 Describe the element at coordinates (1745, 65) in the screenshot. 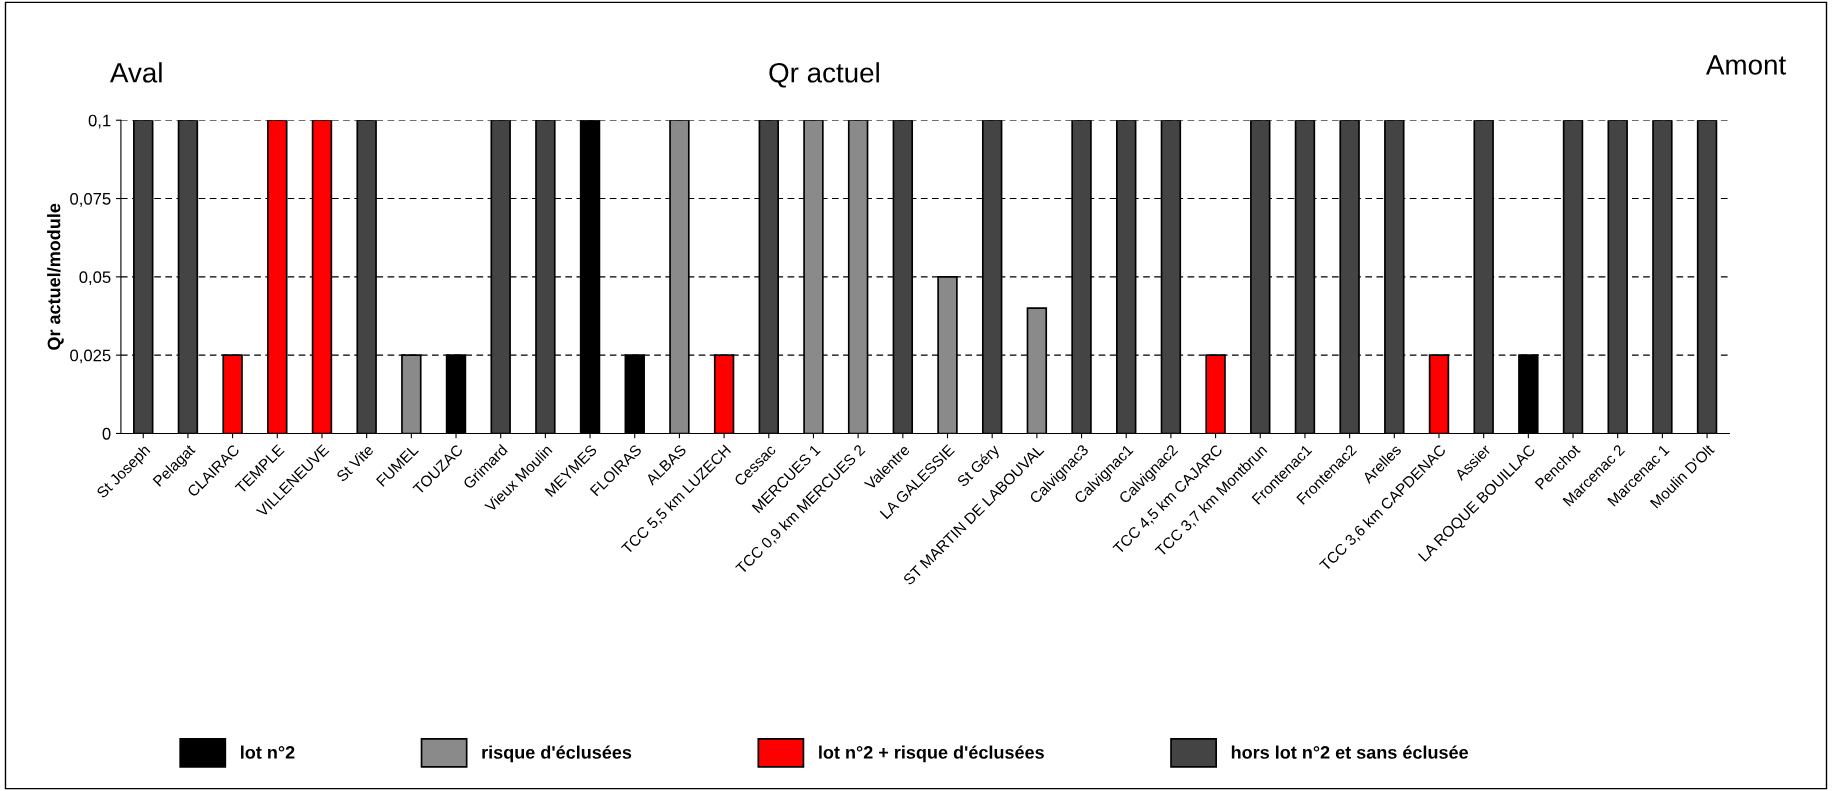

I see `text: Amont` at that location.